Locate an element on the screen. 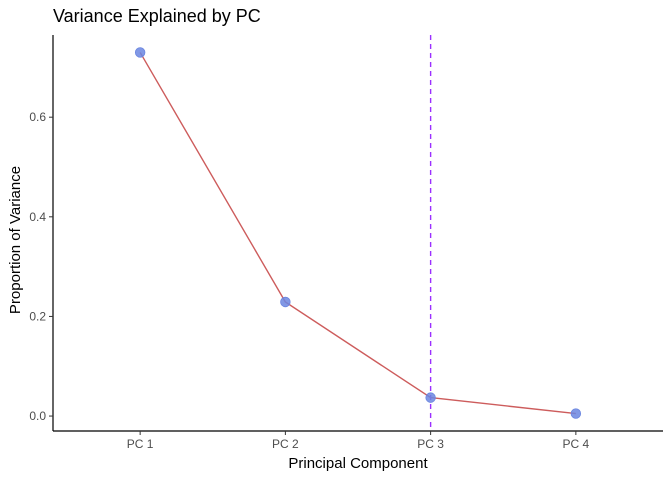  y-axis-title: Proportion of Variance is located at coordinates (15, 240).